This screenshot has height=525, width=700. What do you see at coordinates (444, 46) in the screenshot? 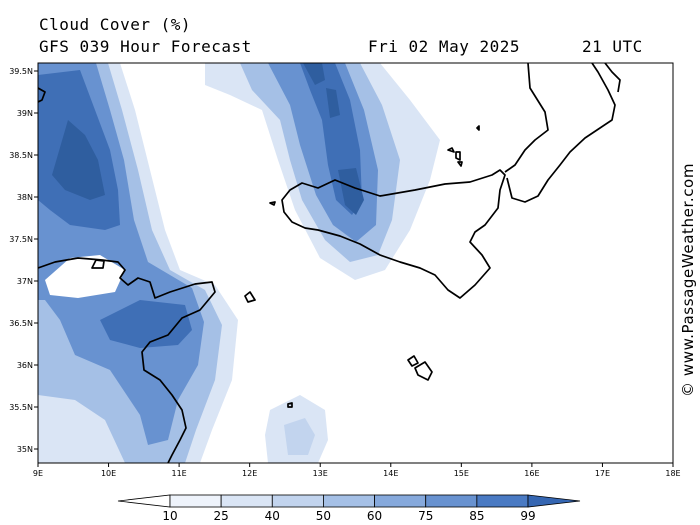
I see `forecast-date: Fri 02 May 2025` at bounding box center [444, 46].